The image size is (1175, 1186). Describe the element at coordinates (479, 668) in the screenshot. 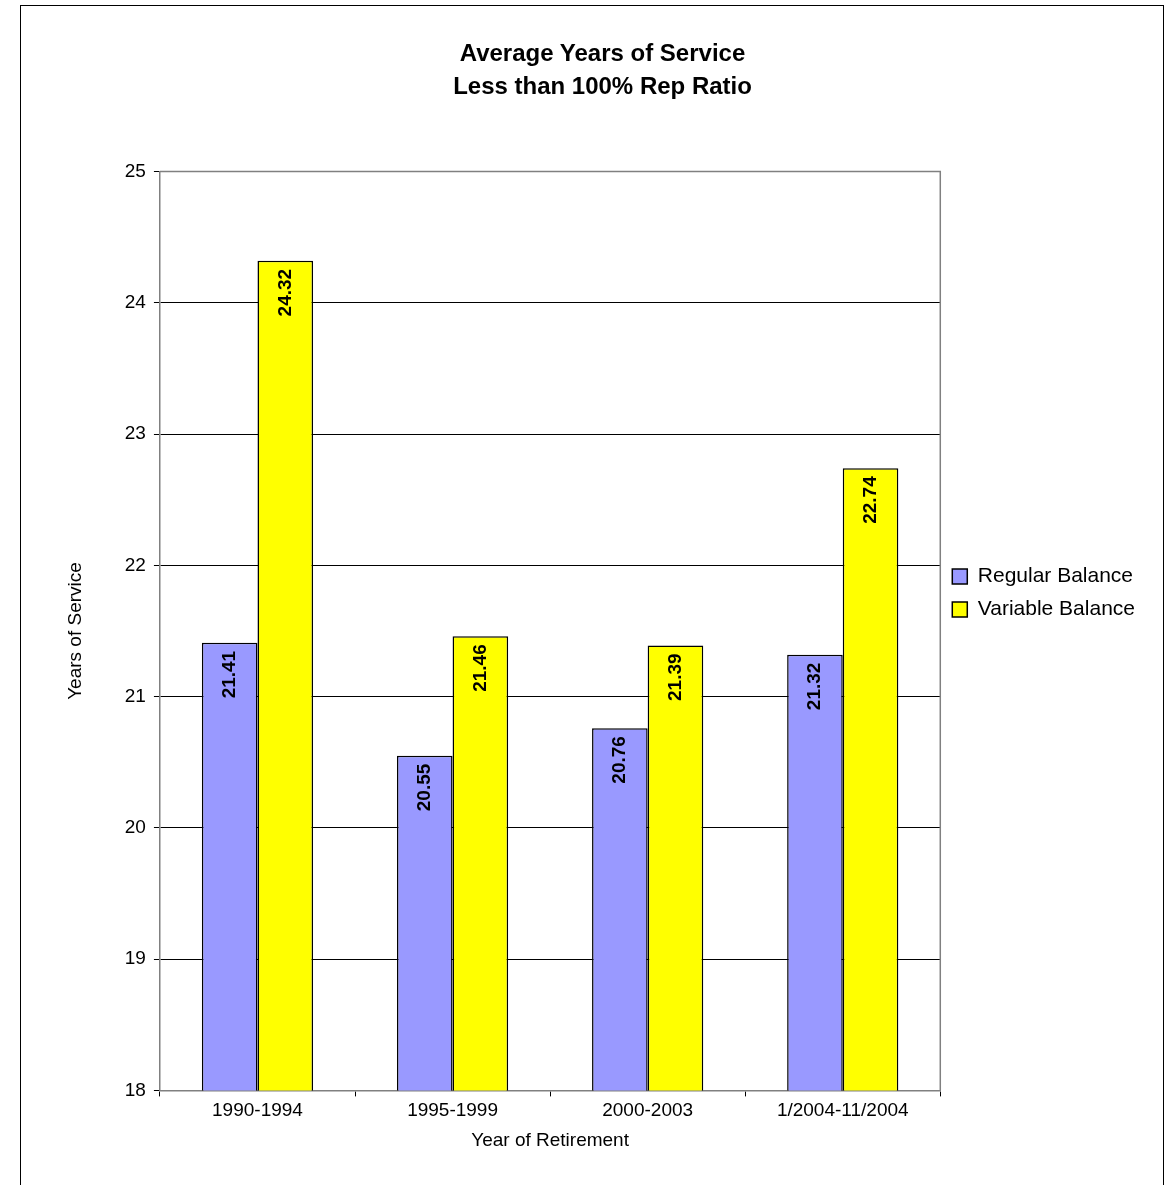

I see `data-label: 21.46` at that location.